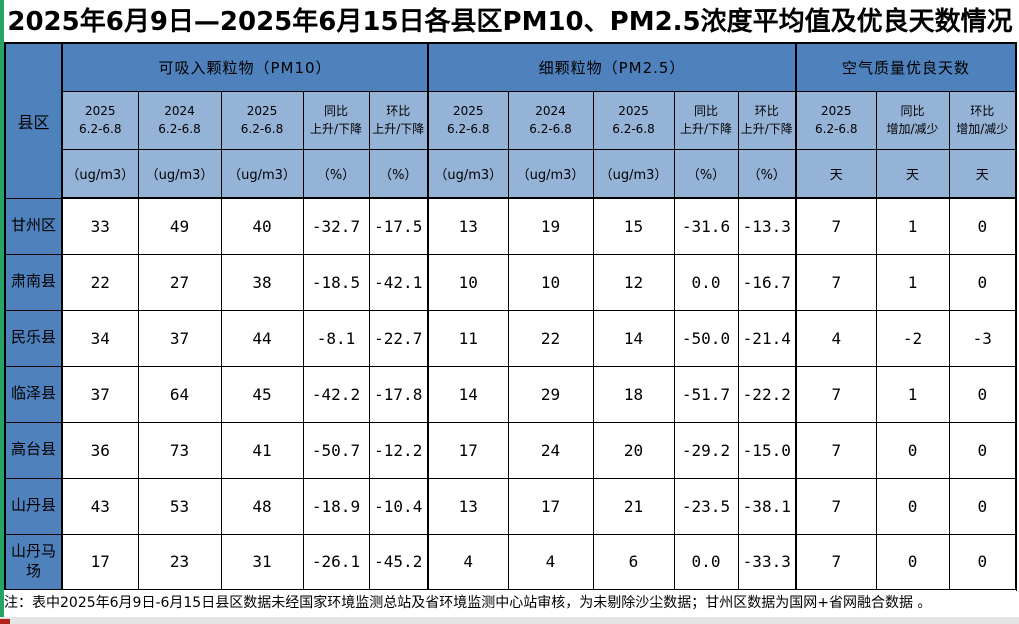 The height and width of the screenshot is (624, 1019). Describe the element at coordinates (33, 562) in the screenshot. I see `county-cell: 山丹马场` at that location.